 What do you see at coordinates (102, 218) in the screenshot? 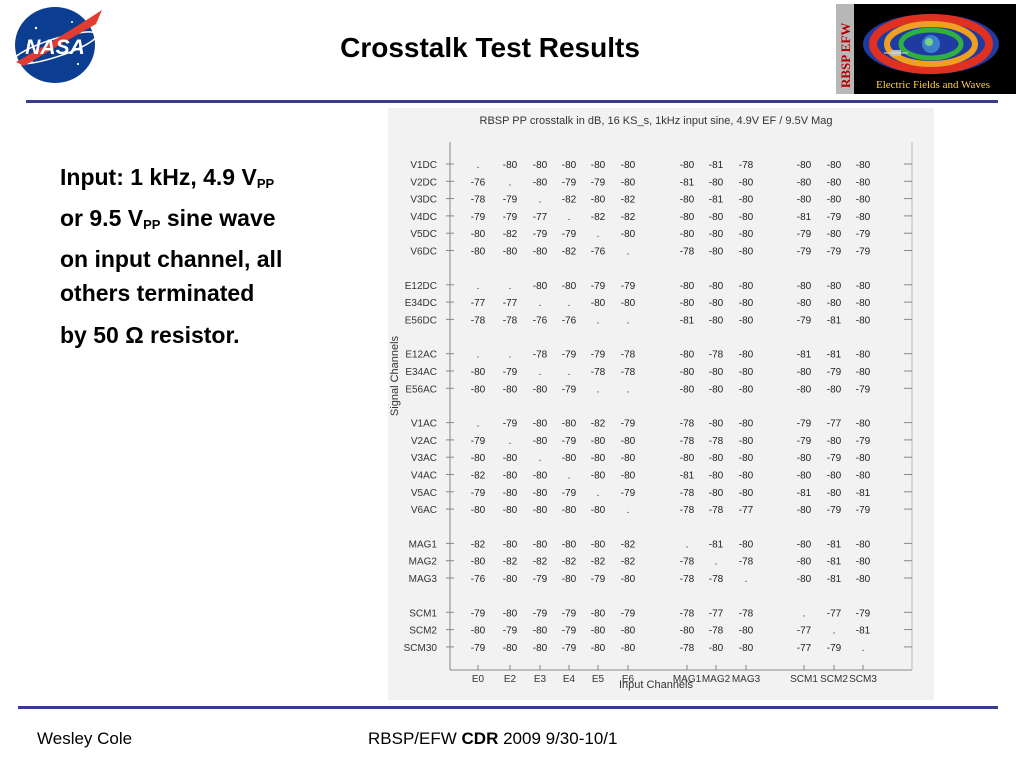
I see `desc-line2-text: or 9.5 V` at bounding box center [102, 218].